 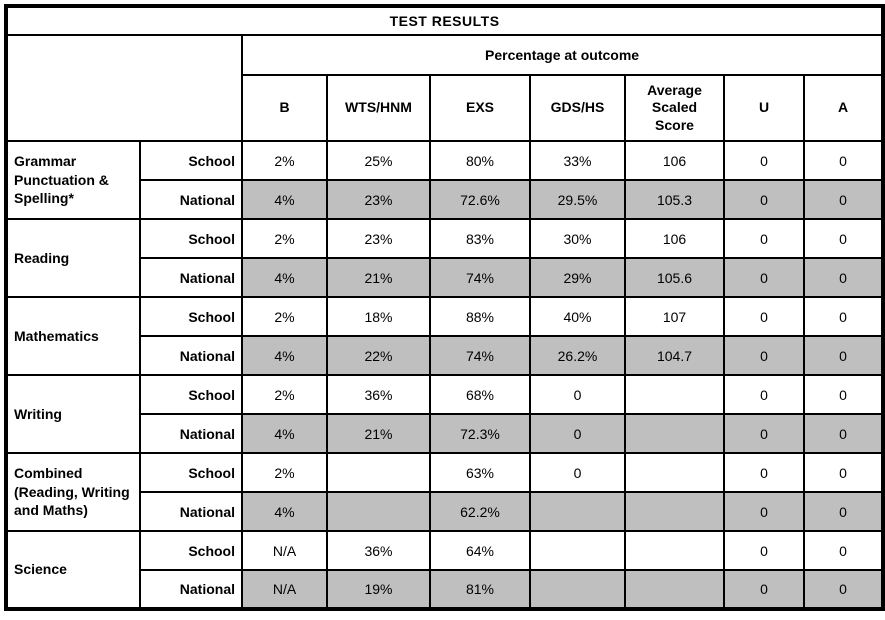 What do you see at coordinates (577, 108) in the screenshot?
I see `column-header-cell: GDS/HS` at bounding box center [577, 108].